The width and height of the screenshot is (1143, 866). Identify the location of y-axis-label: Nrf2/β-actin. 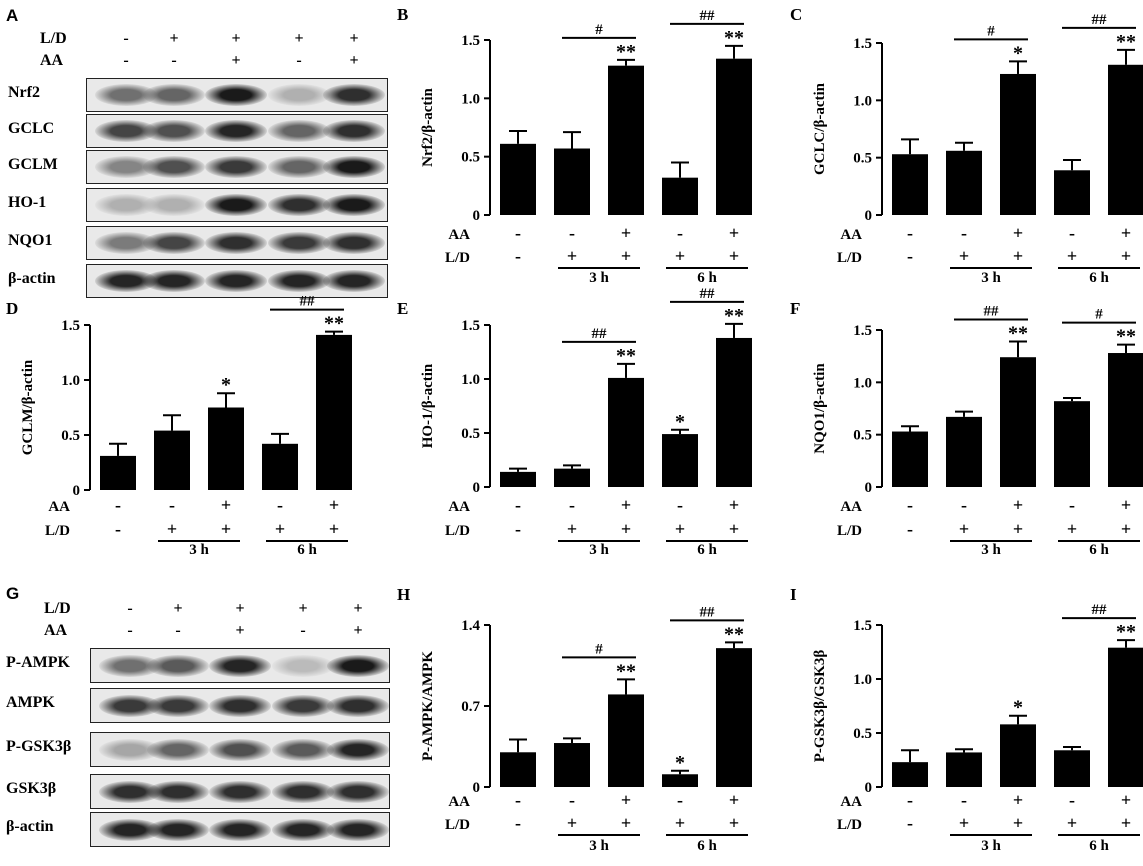
(428, 126).